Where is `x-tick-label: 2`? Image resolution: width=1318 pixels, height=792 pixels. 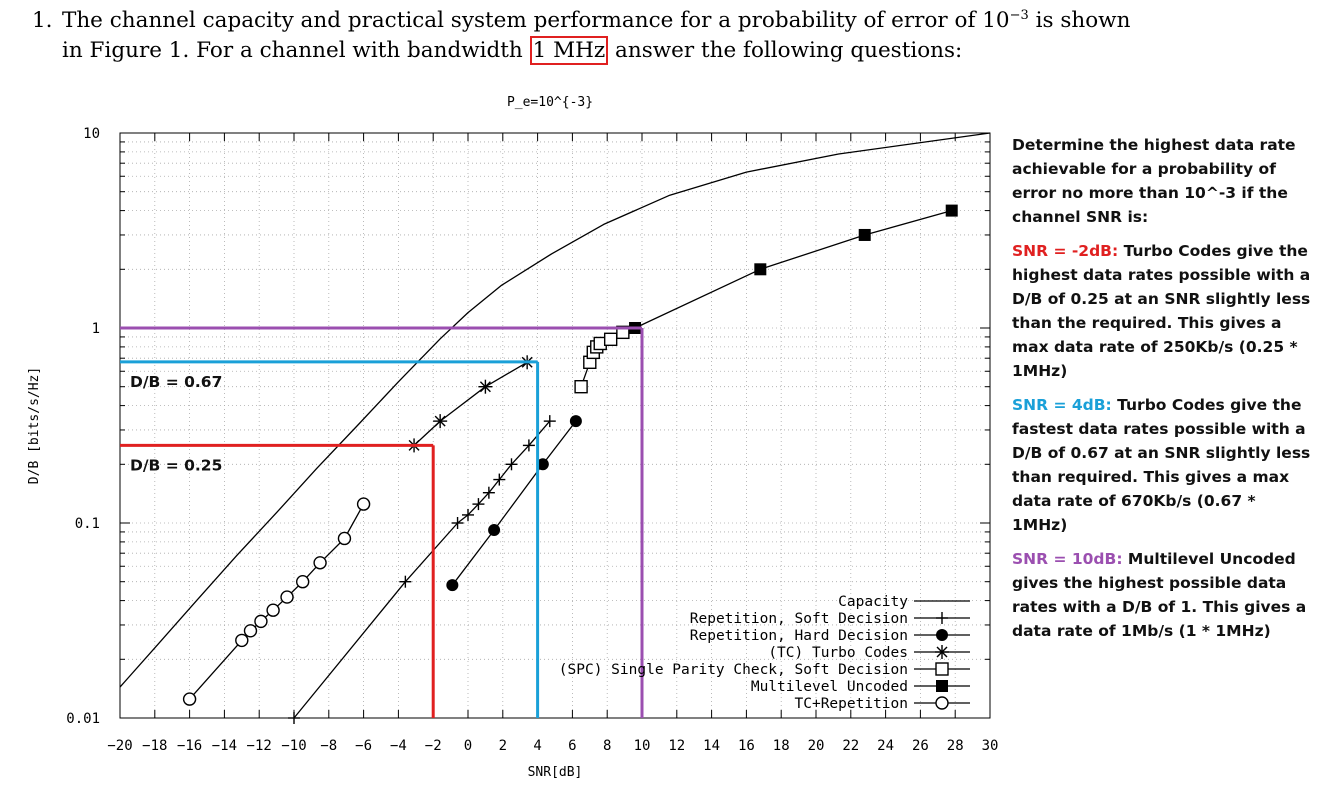
x-tick-label: 2 is located at coordinates (503, 746).